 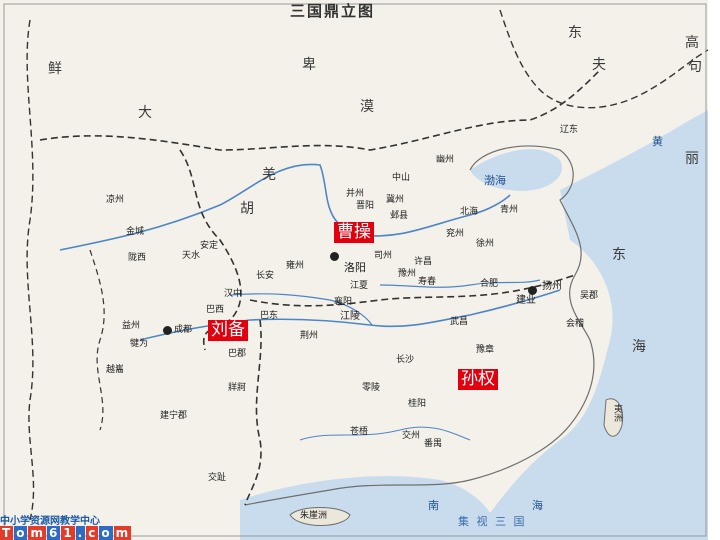 I want to click on city-changan: 长安, so click(x=265, y=276).